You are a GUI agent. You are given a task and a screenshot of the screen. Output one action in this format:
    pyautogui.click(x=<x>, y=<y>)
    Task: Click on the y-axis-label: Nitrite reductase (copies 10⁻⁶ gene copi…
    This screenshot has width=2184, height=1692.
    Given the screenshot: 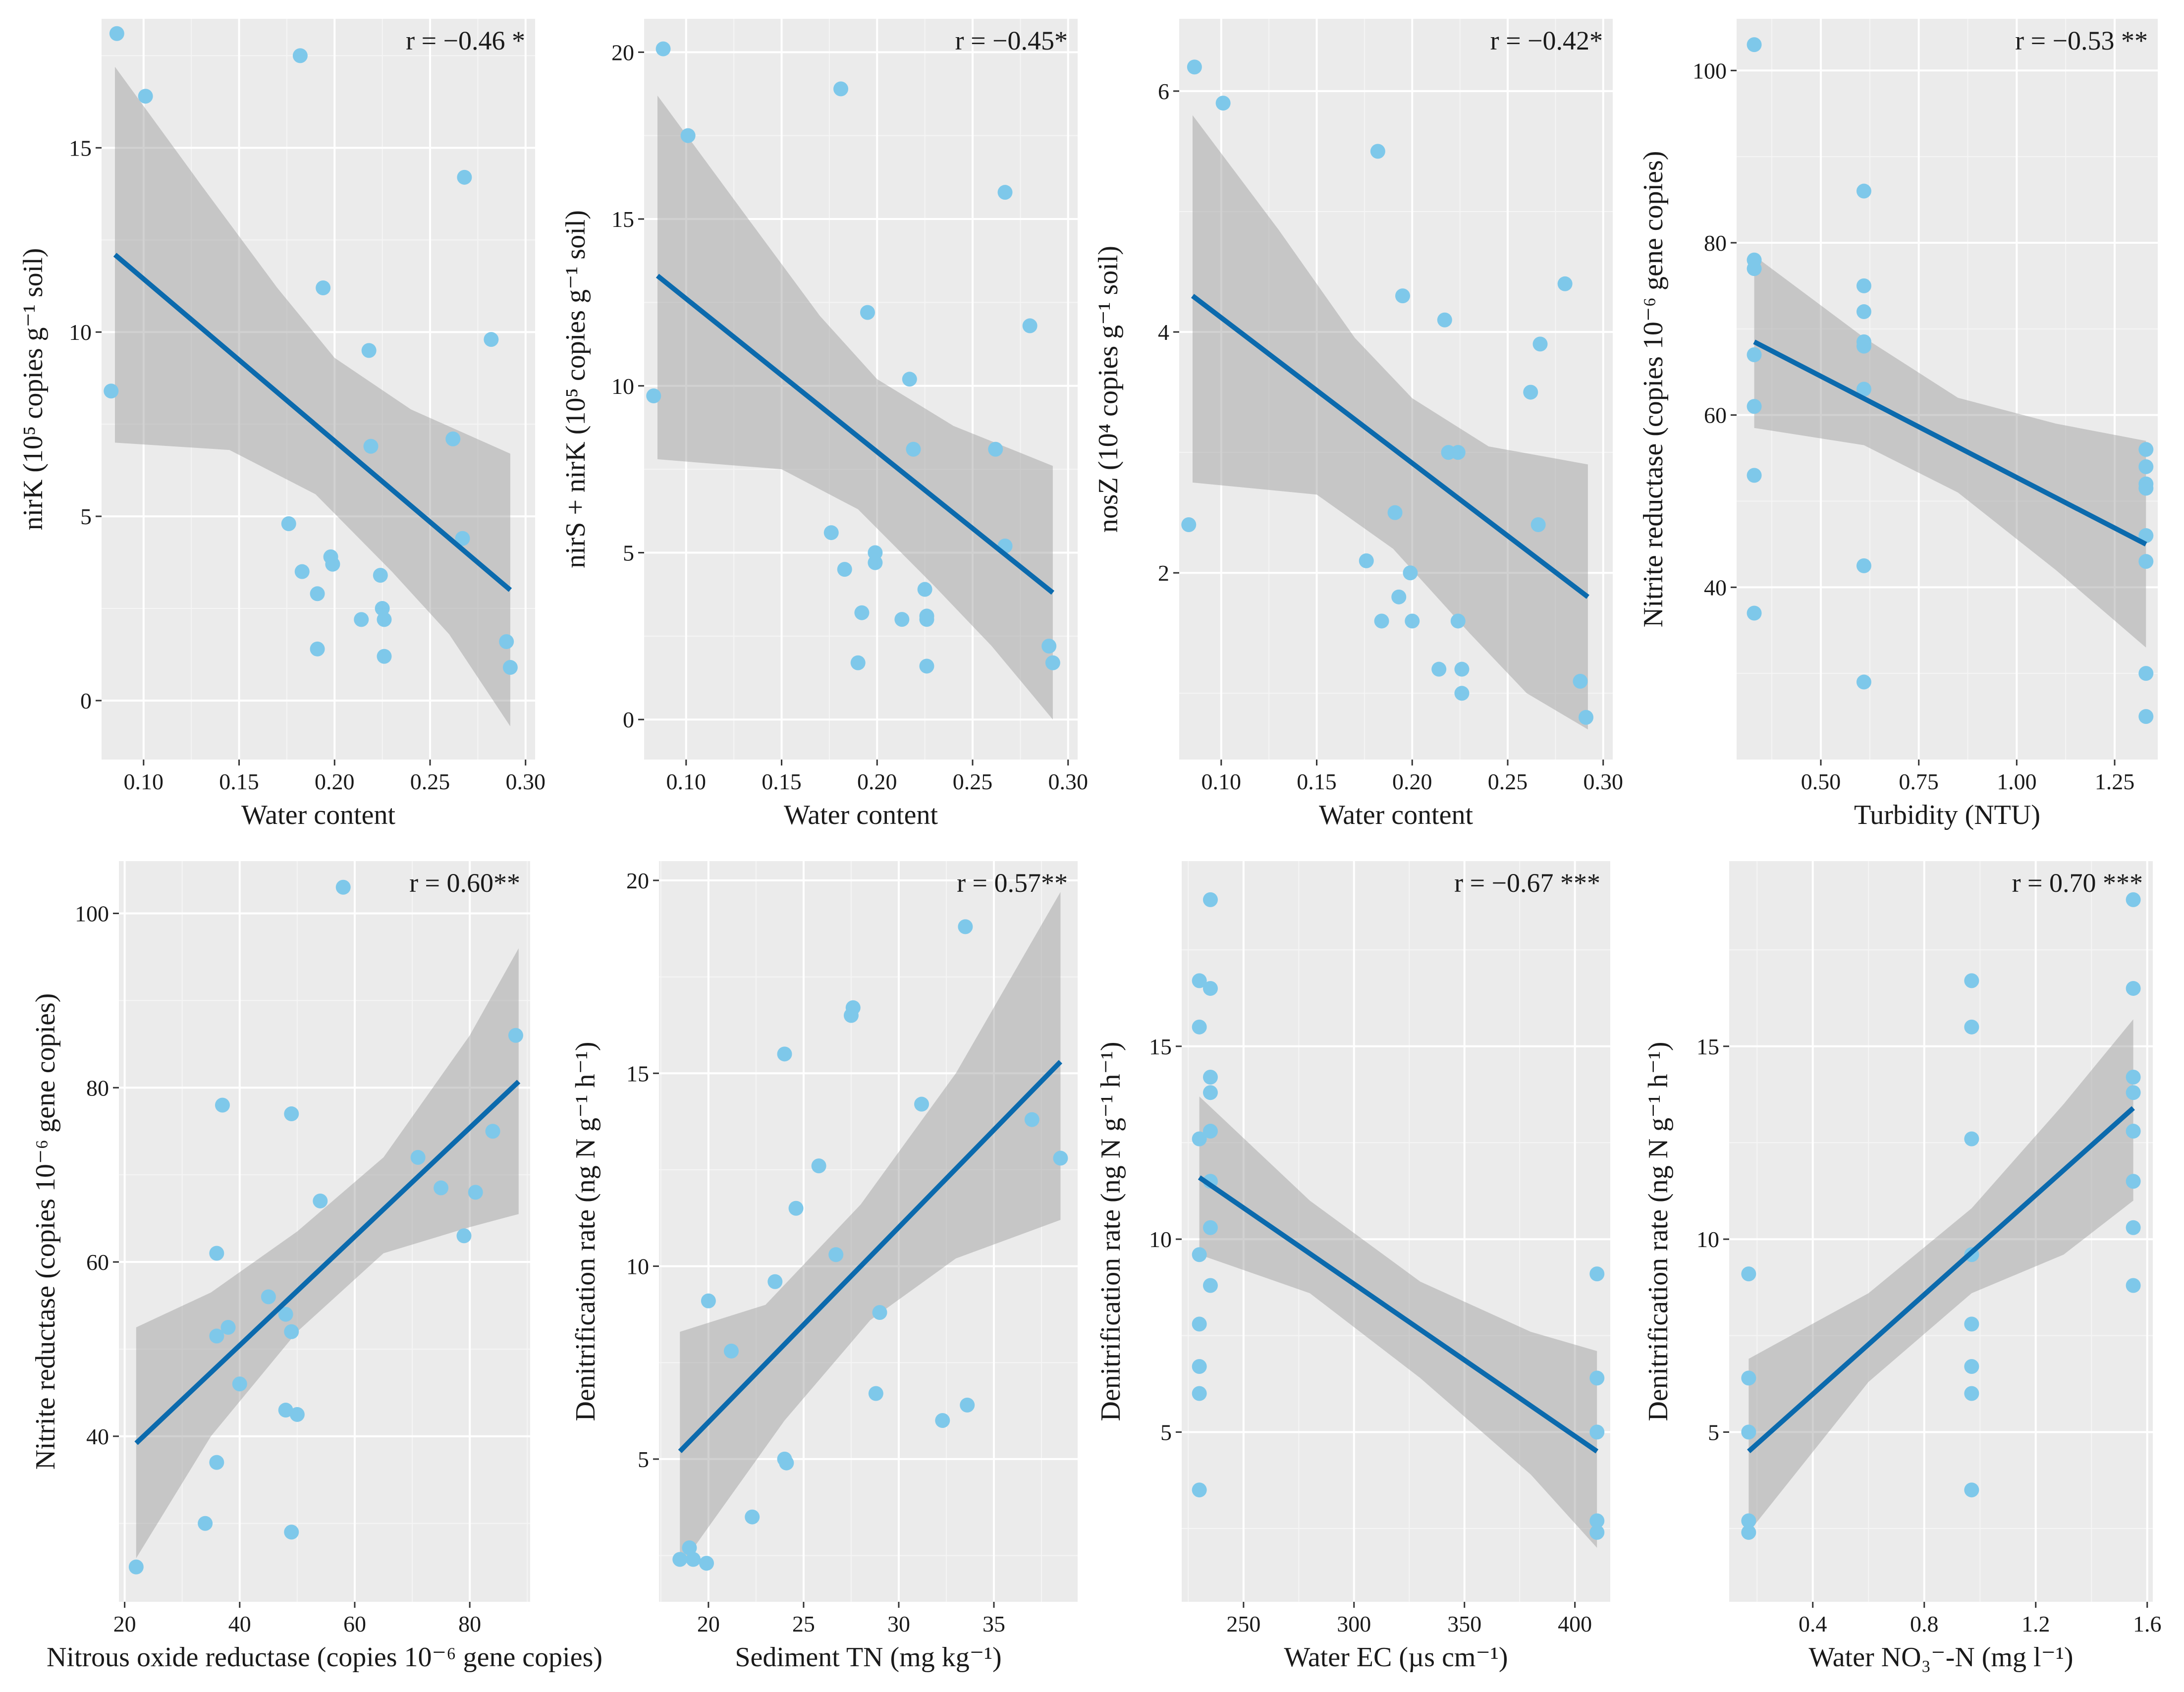 What is the action you would take?
    pyautogui.click(x=1653, y=389)
    